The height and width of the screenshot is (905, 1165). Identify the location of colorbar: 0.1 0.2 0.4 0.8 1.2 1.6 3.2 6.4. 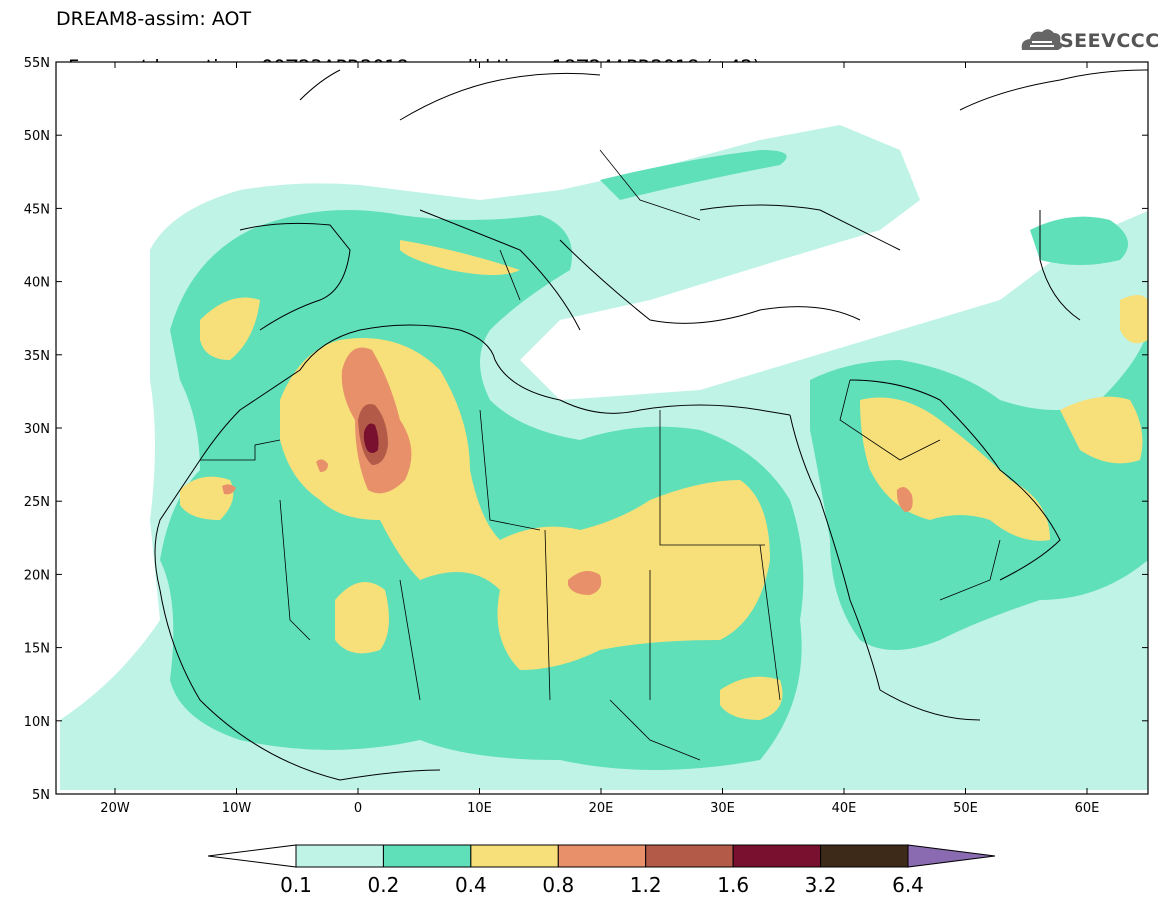
(601, 870).